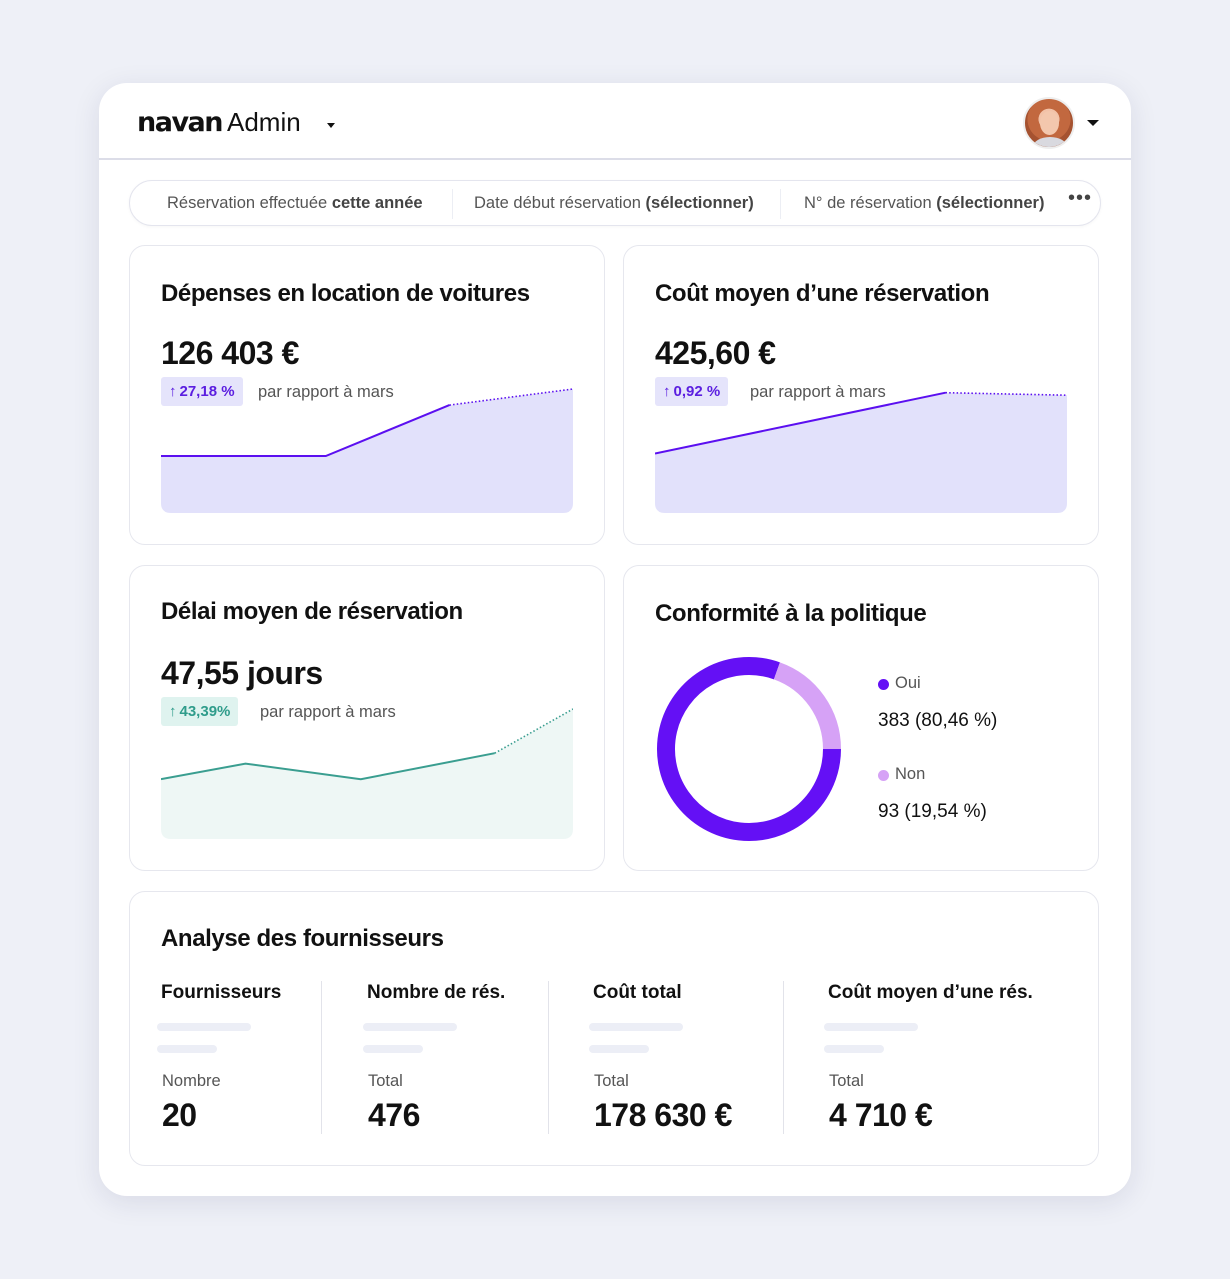 The height and width of the screenshot is (1279, 1230). I want to click on supplier-column-suppliers: Fournisseurs Nombre 20, so click(239, 1059).